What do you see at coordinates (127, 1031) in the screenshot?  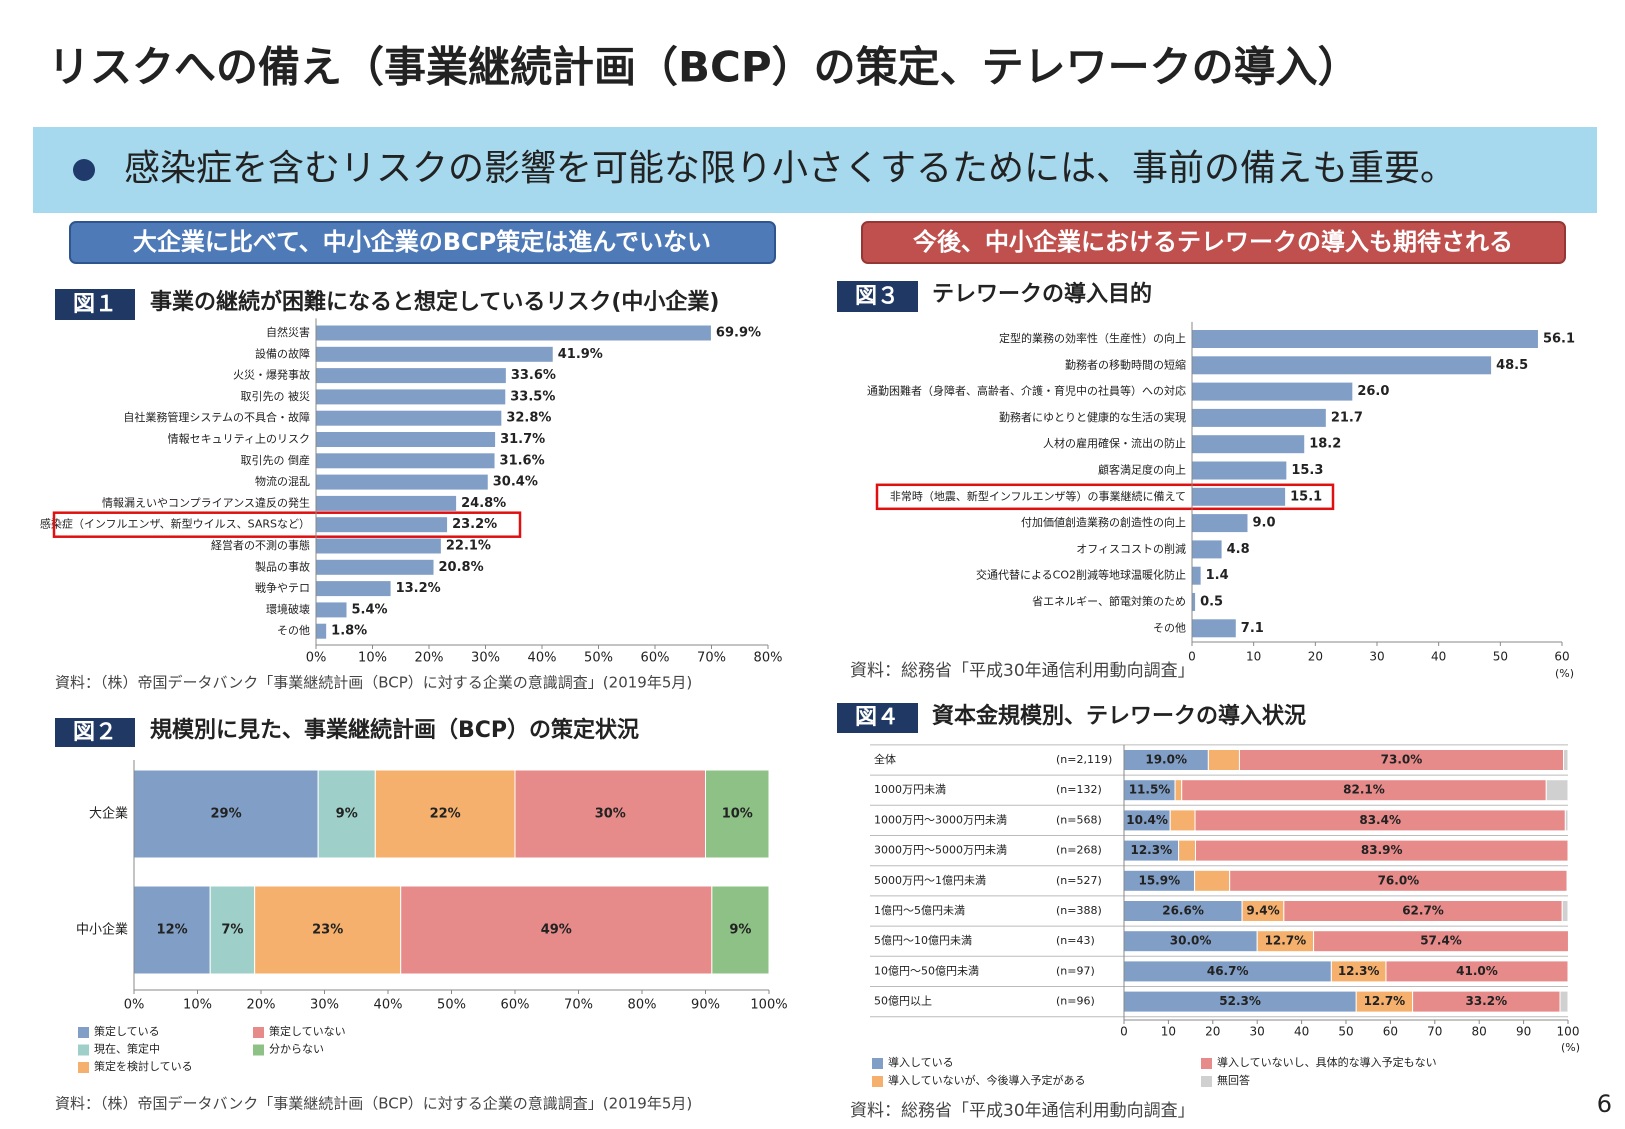 I see `legend-label: 策定している` at bounding box center [127, 1031].